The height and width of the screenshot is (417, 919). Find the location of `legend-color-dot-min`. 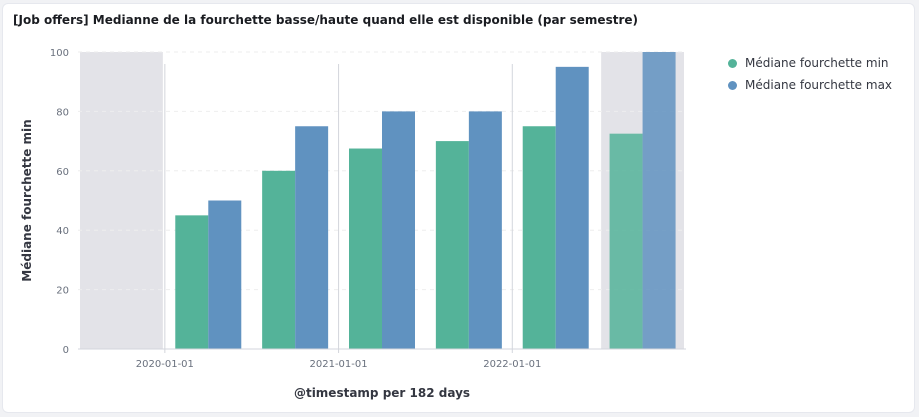

legend-color-dot-min is located at coordinates (732, 63).